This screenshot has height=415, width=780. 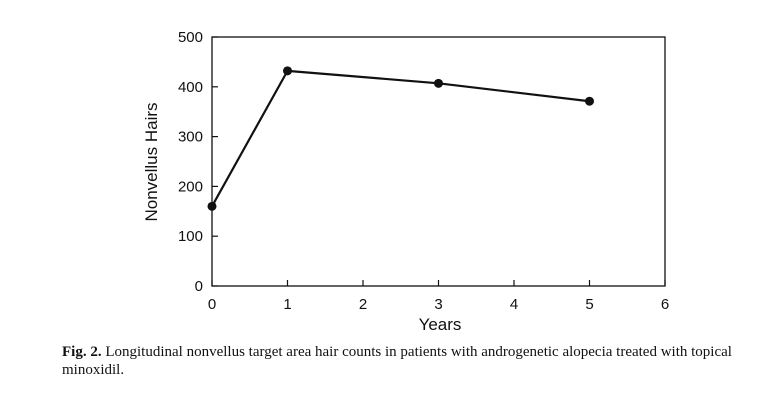 I want to click on y-tick-label: 0, so click(x=199, y=286).